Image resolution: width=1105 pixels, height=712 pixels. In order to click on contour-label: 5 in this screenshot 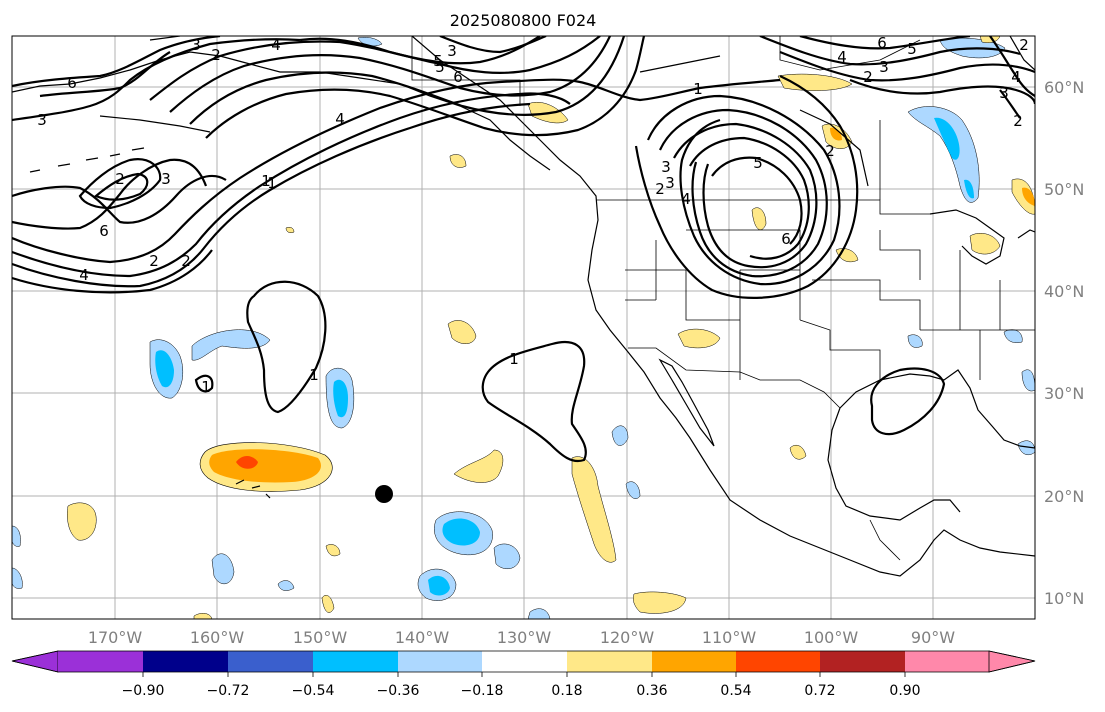, I will do `click(440, 67)`.